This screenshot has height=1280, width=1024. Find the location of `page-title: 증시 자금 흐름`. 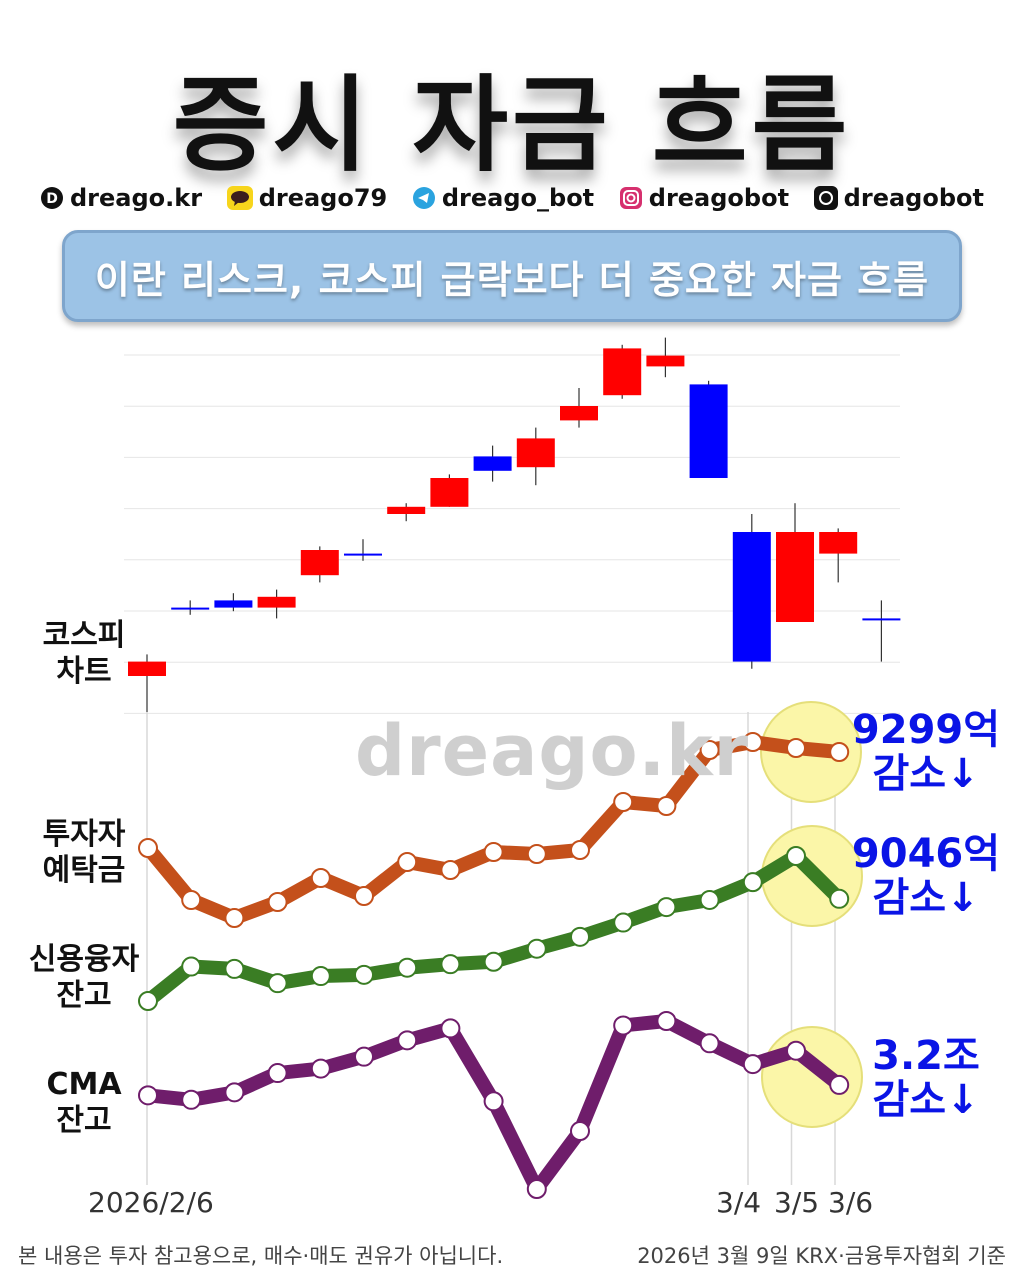

page-title: 증시 자금 흐름 is located at coordinates (512, 125).